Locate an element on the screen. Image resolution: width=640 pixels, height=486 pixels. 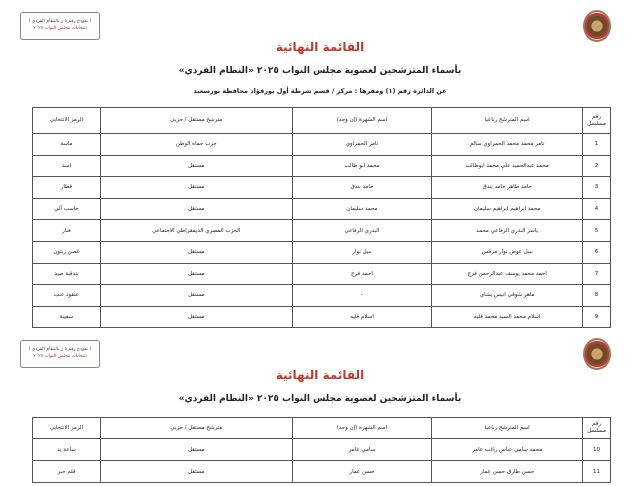
cell-name: محمد سامي عباس راغب عامر is located at coordinates (507, 449).